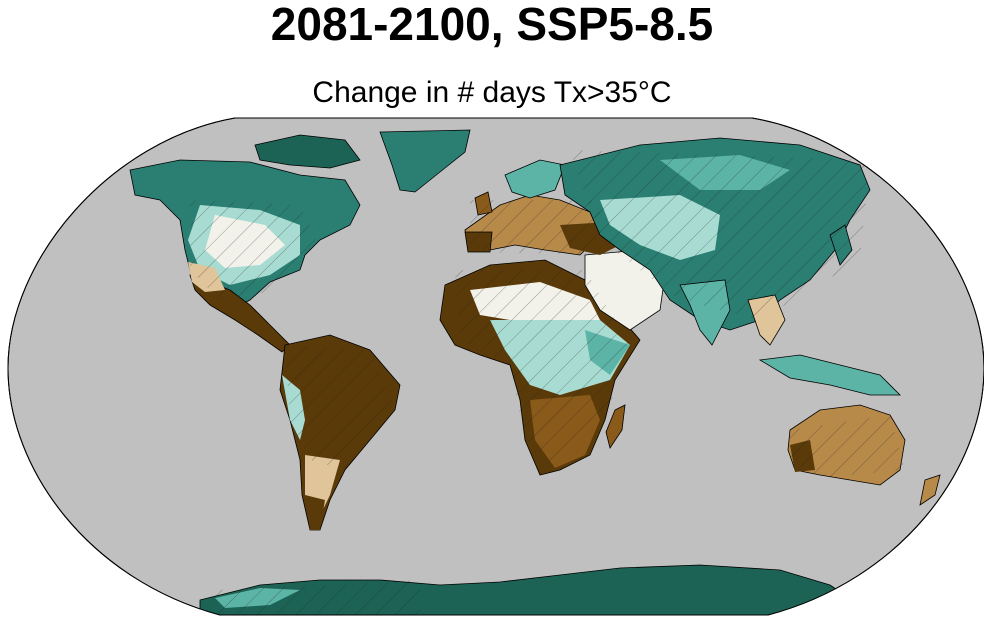 The width and height of the screenshot is (984, 618). What do you see at coordinates (930, 490) in the screenshot?
I see `new-zealand` at bounding box center [930, 490].